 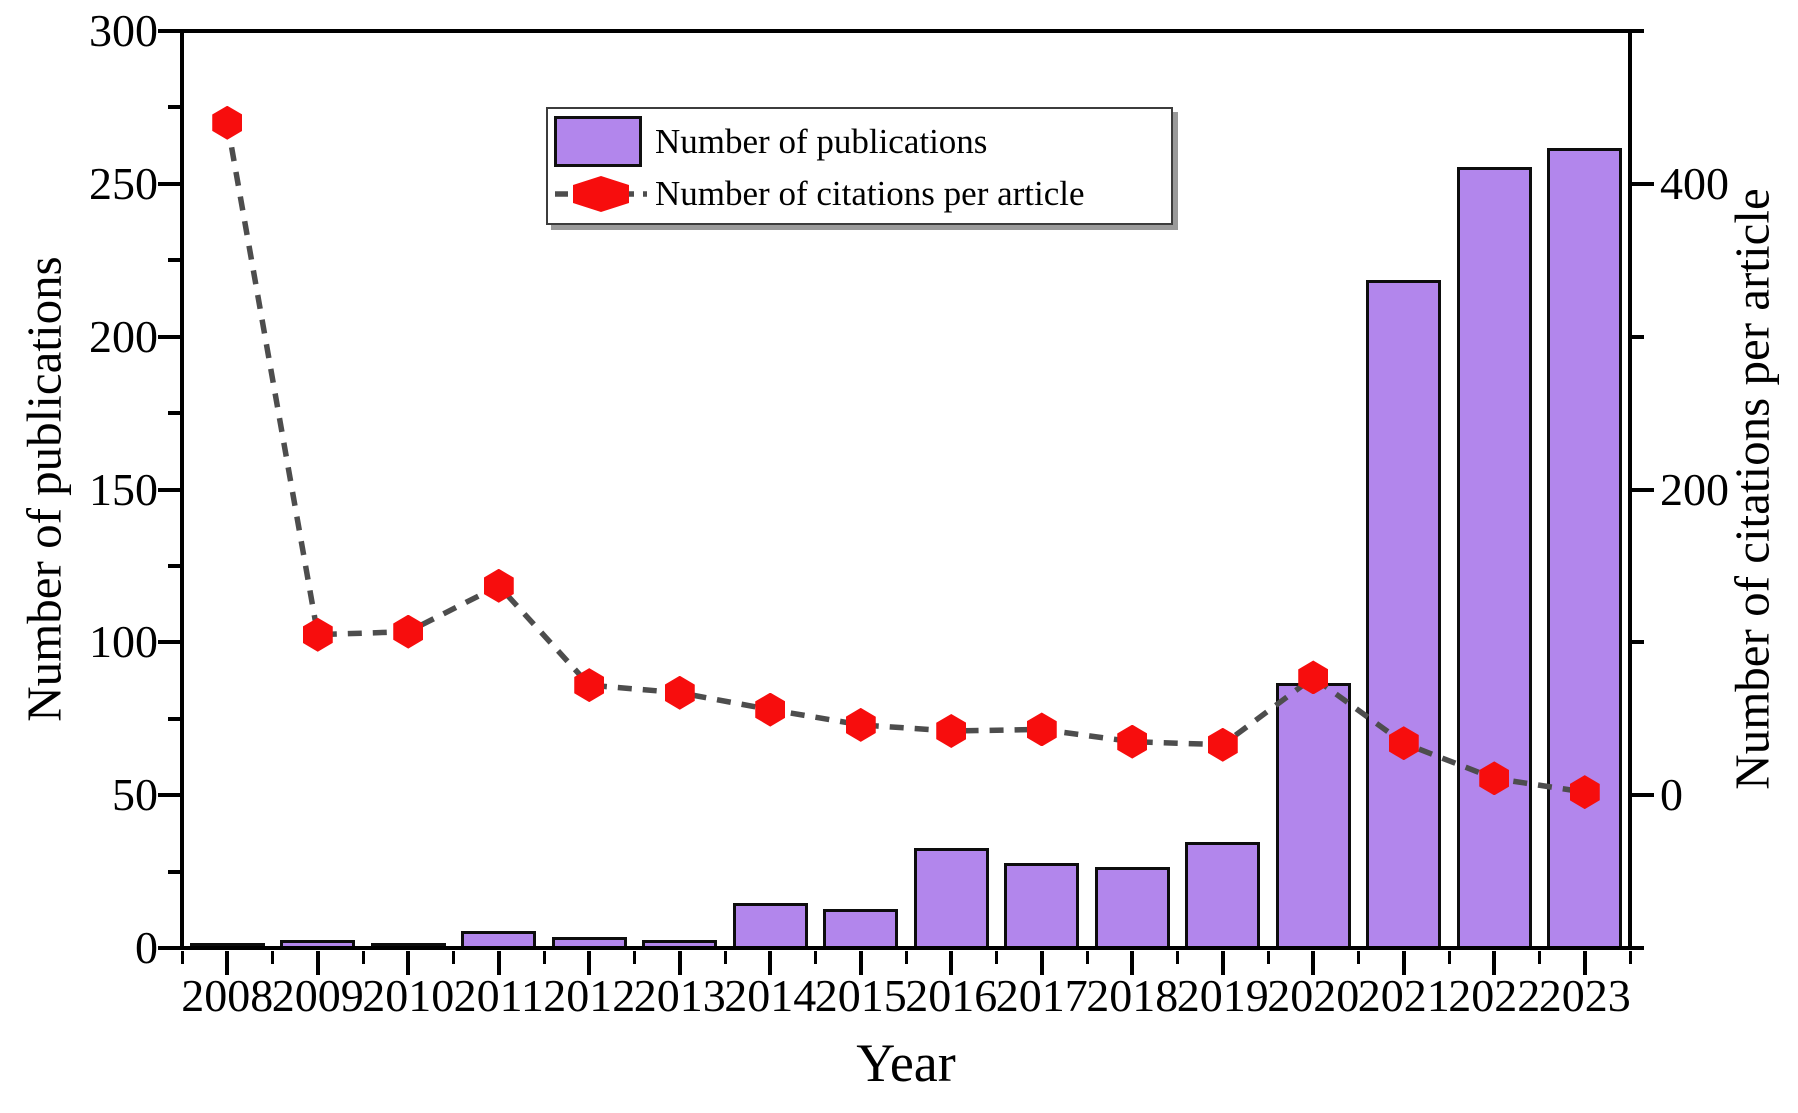 I want to click on year-label-2023: 2023, so click(x=1584, y=995).